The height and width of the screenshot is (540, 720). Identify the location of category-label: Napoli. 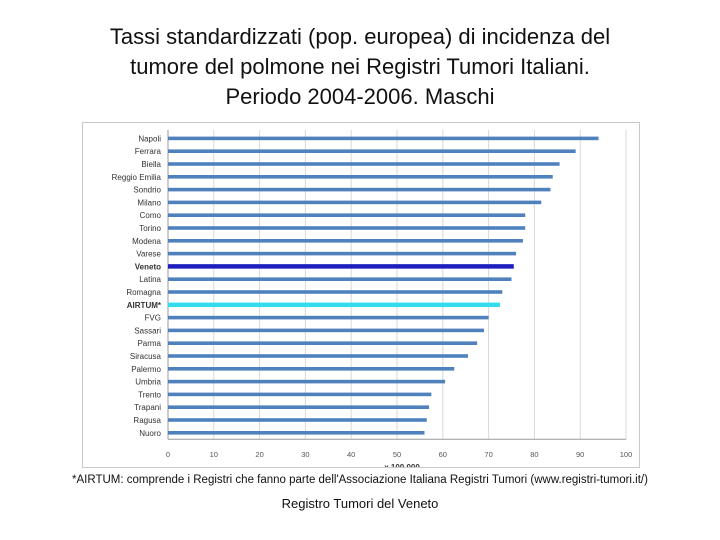
(149, 138).